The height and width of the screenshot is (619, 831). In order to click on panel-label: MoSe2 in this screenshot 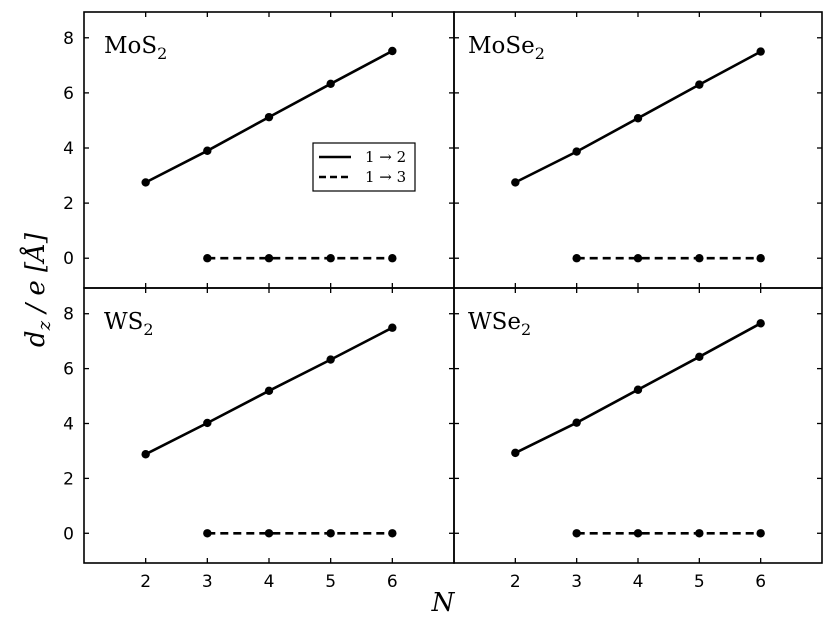, I will do `click(506, 48)`.